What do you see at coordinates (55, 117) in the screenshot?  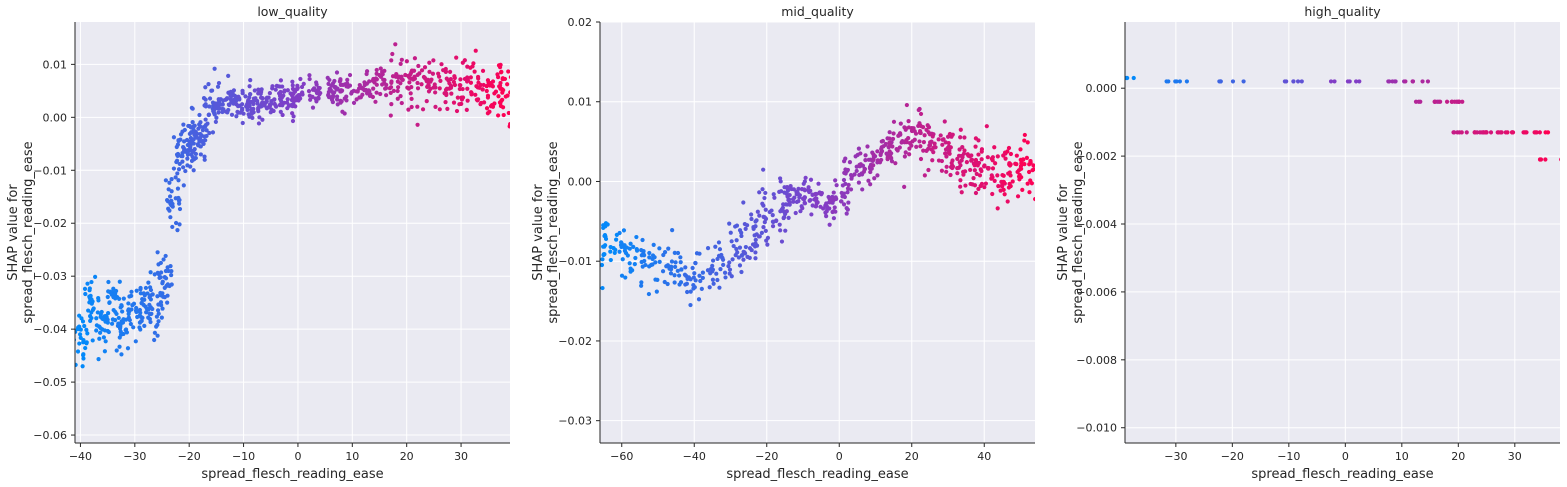 I see `y-tick-label: 0.00` at bounding box center [55, 117].